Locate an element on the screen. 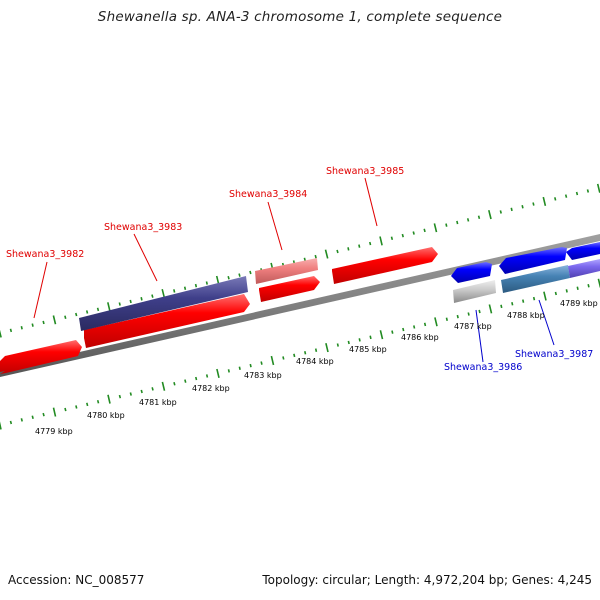  gene-bar-forward-3984-pink is located at coordinates (286, 271).